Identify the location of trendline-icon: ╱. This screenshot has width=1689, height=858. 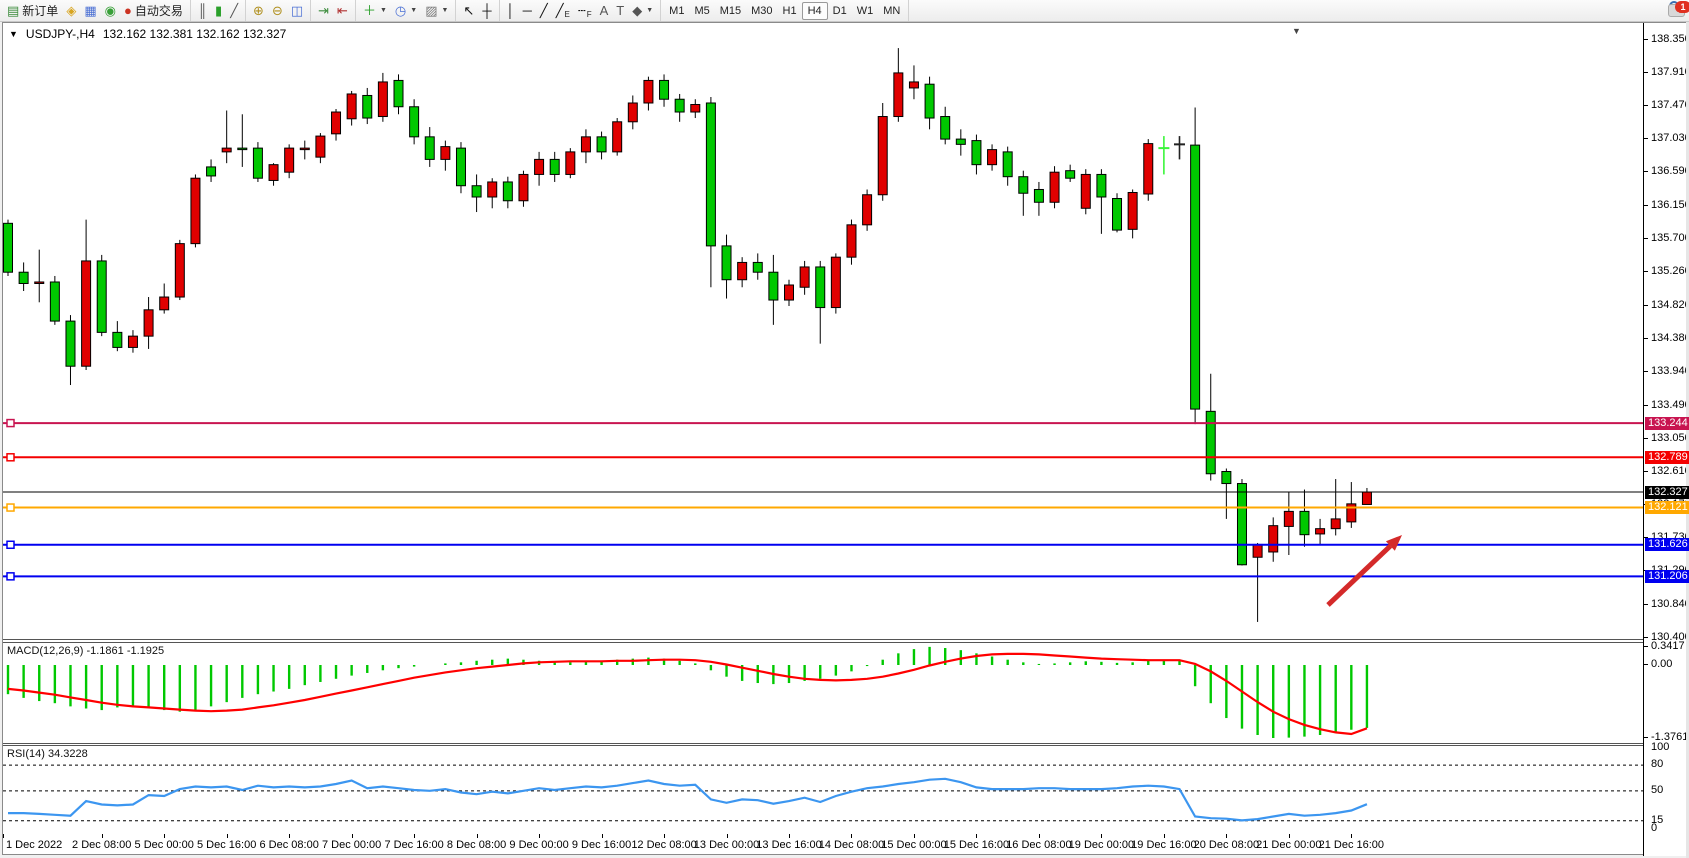
(543, 10).